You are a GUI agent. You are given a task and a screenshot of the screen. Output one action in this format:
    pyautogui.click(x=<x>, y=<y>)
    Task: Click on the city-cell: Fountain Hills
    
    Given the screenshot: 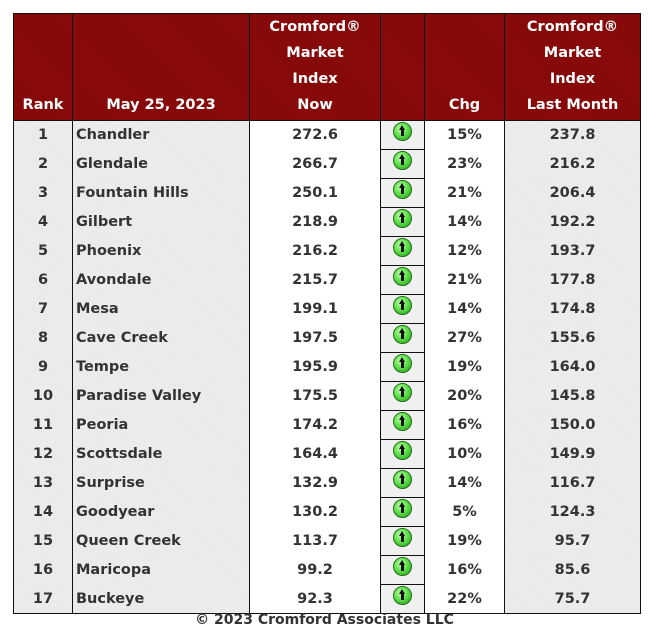 What is the action you would take?
    pyautogui.click(x=161, y=193)
    